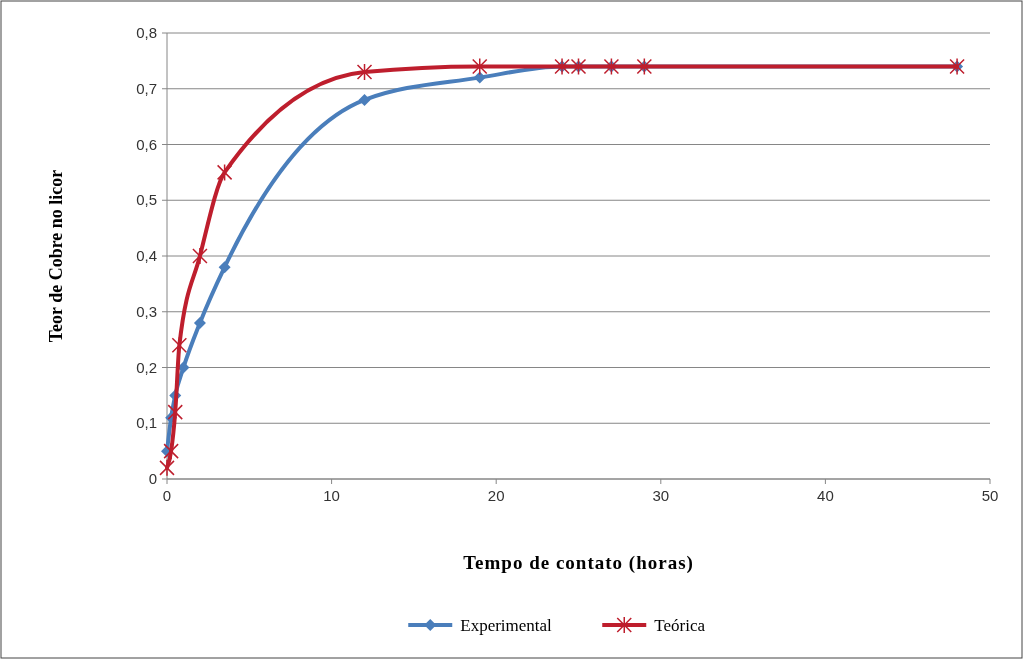 This screenshot has width=1023, height=659. I want to click on y-tick-label: 0,8, so click(146, 32).